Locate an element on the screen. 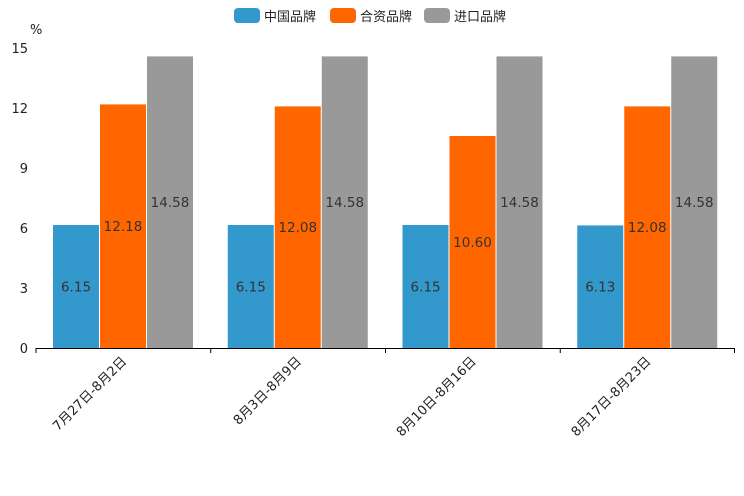 Image resolution: width=744 pixels, height=496 pixels. legend: 中国品牌 合资品牌 进口品牌 is located at coordinates (370, 16).